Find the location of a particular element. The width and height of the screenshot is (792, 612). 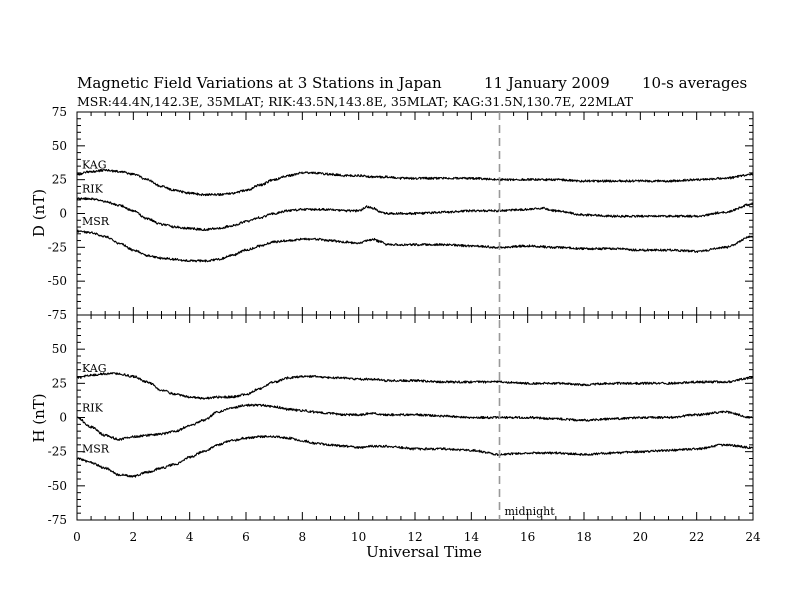

chart-date: 11 January 2009 is located at coordinates (547, 83).